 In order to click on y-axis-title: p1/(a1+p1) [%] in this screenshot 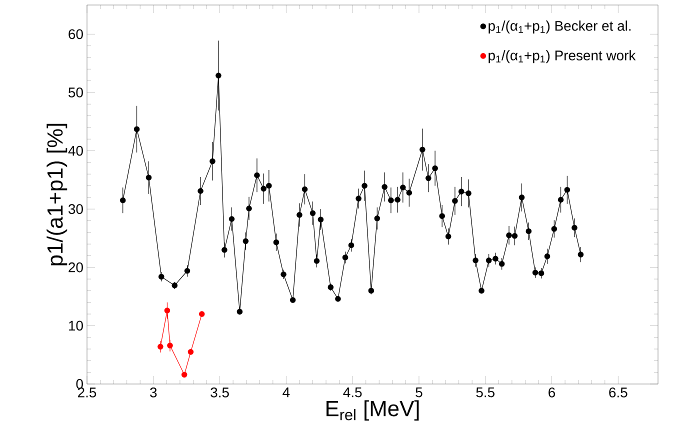, I will do `click(57, 195)`.